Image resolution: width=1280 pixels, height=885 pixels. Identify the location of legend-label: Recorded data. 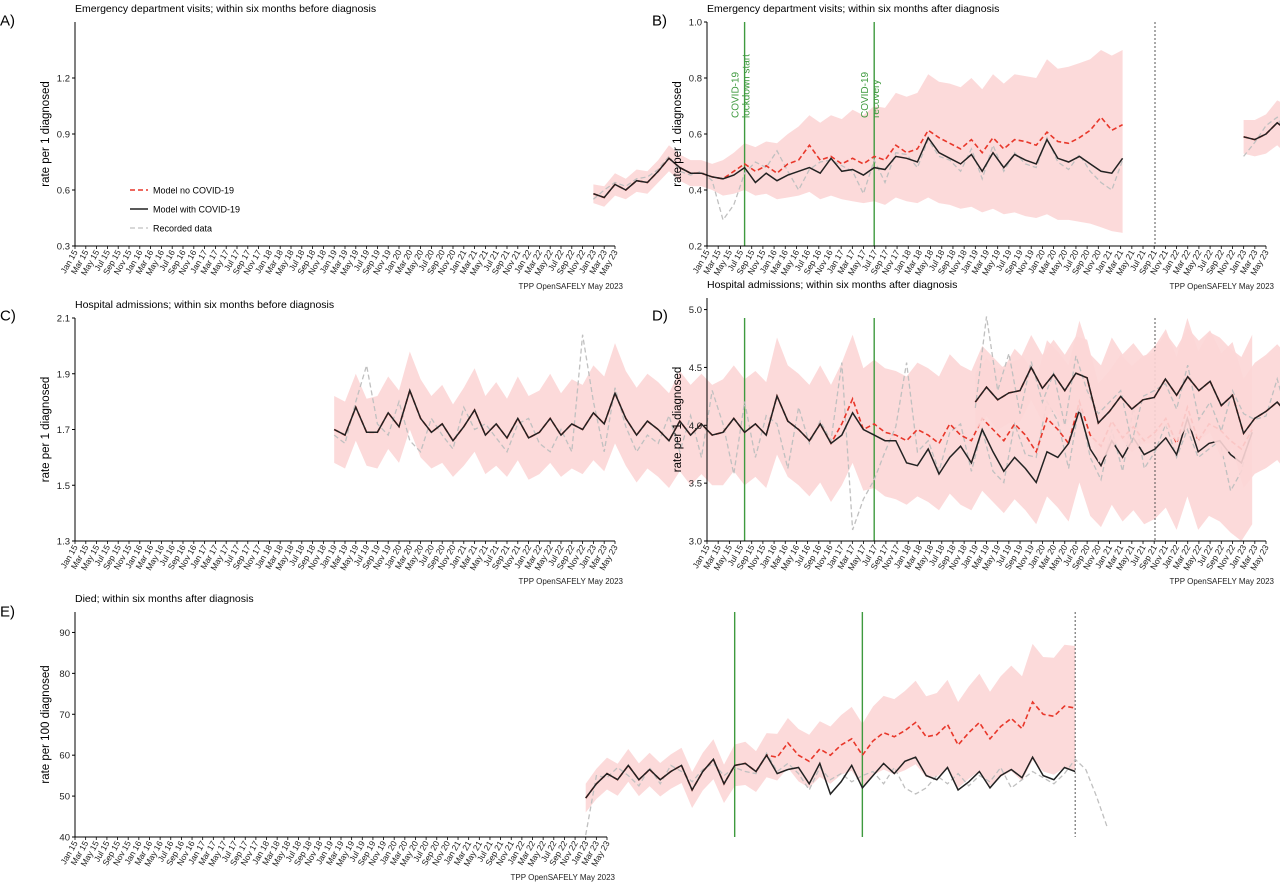
(182, 229).